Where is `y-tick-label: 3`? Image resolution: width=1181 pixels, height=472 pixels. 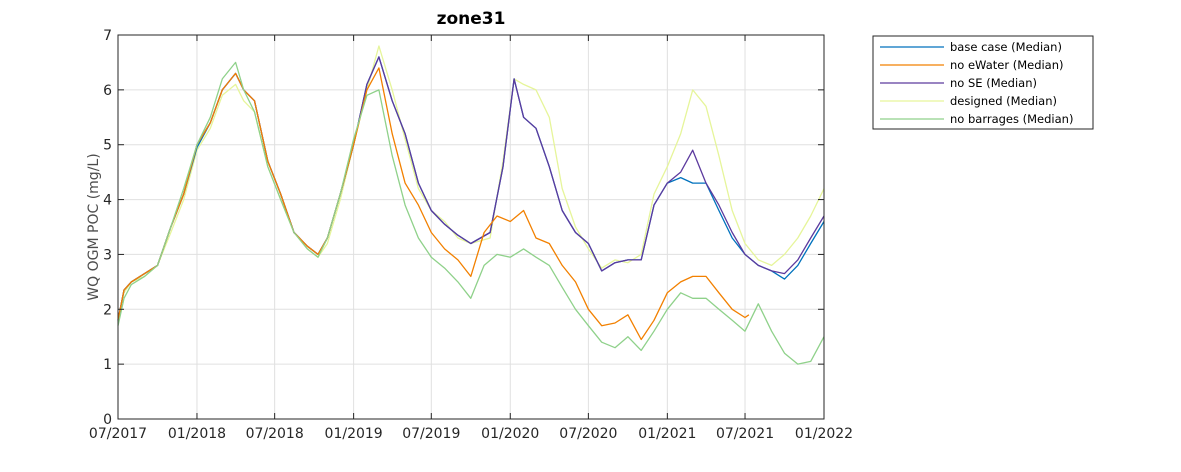
y-tick-label: 3 is located at coordinates (107, 255).